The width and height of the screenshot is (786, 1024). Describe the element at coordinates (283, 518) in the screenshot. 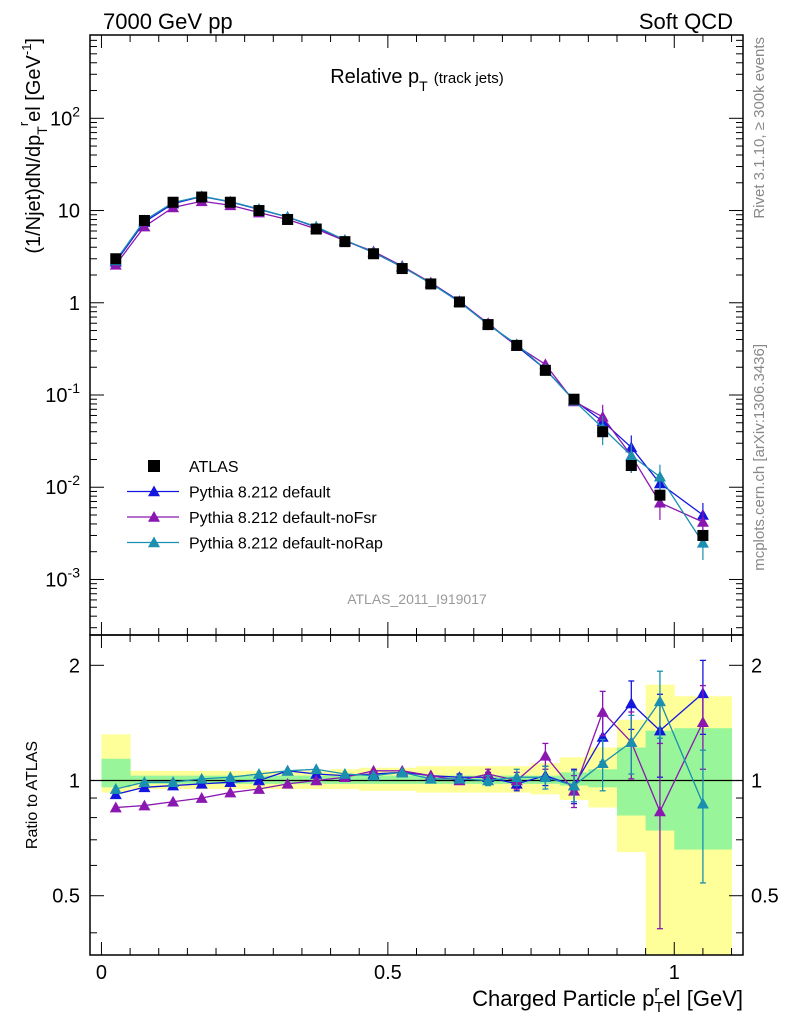

I see `legend-label: Pythia 8.212 default-noFsr` at that location.